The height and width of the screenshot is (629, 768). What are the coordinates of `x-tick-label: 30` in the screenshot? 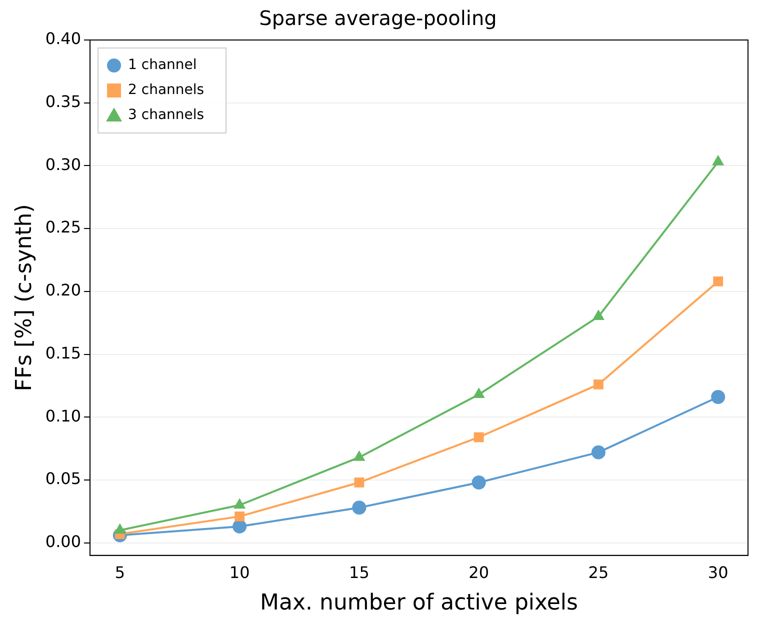 It's located at (718, 572).